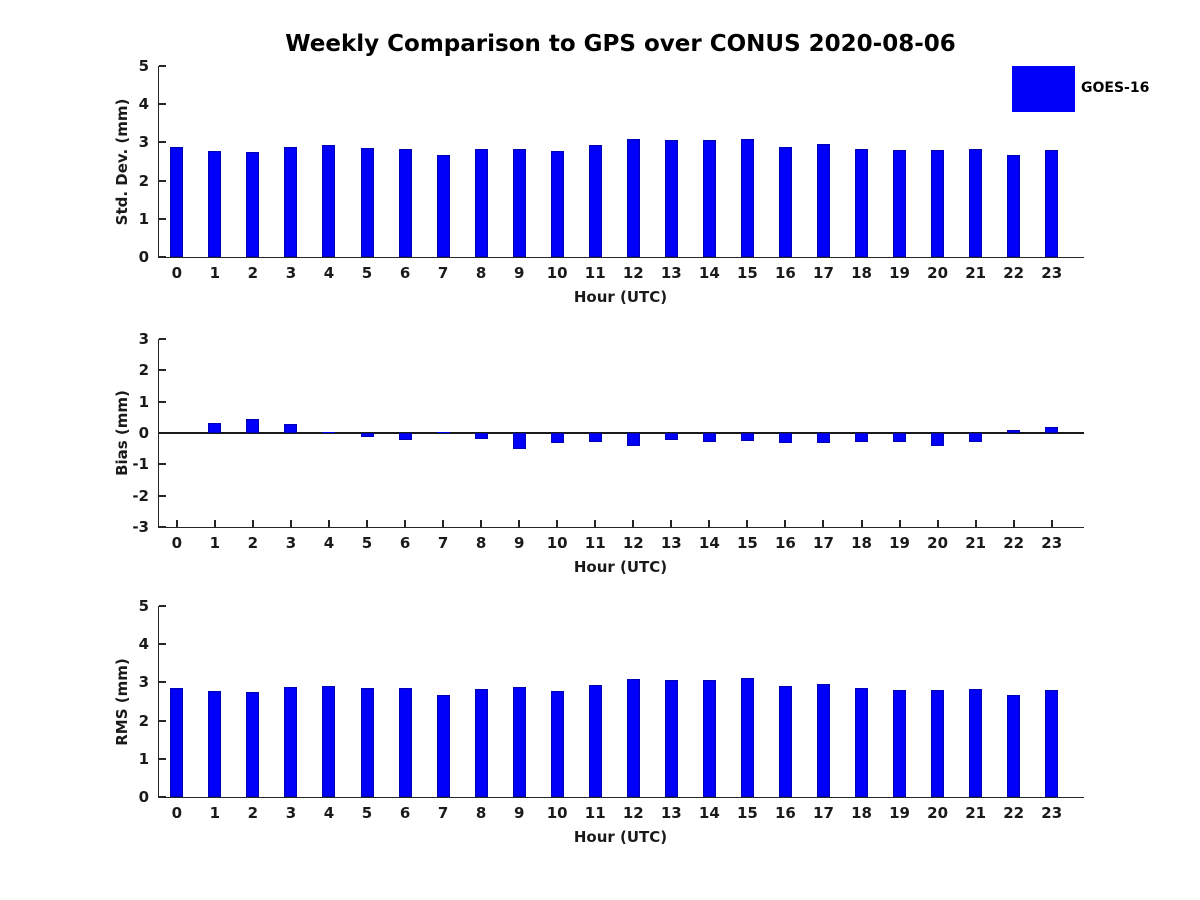  What do you see at coordinates (633, 813) in the screenshot?
I see `x-tick-label: 12` at bounding box center [633, 813].